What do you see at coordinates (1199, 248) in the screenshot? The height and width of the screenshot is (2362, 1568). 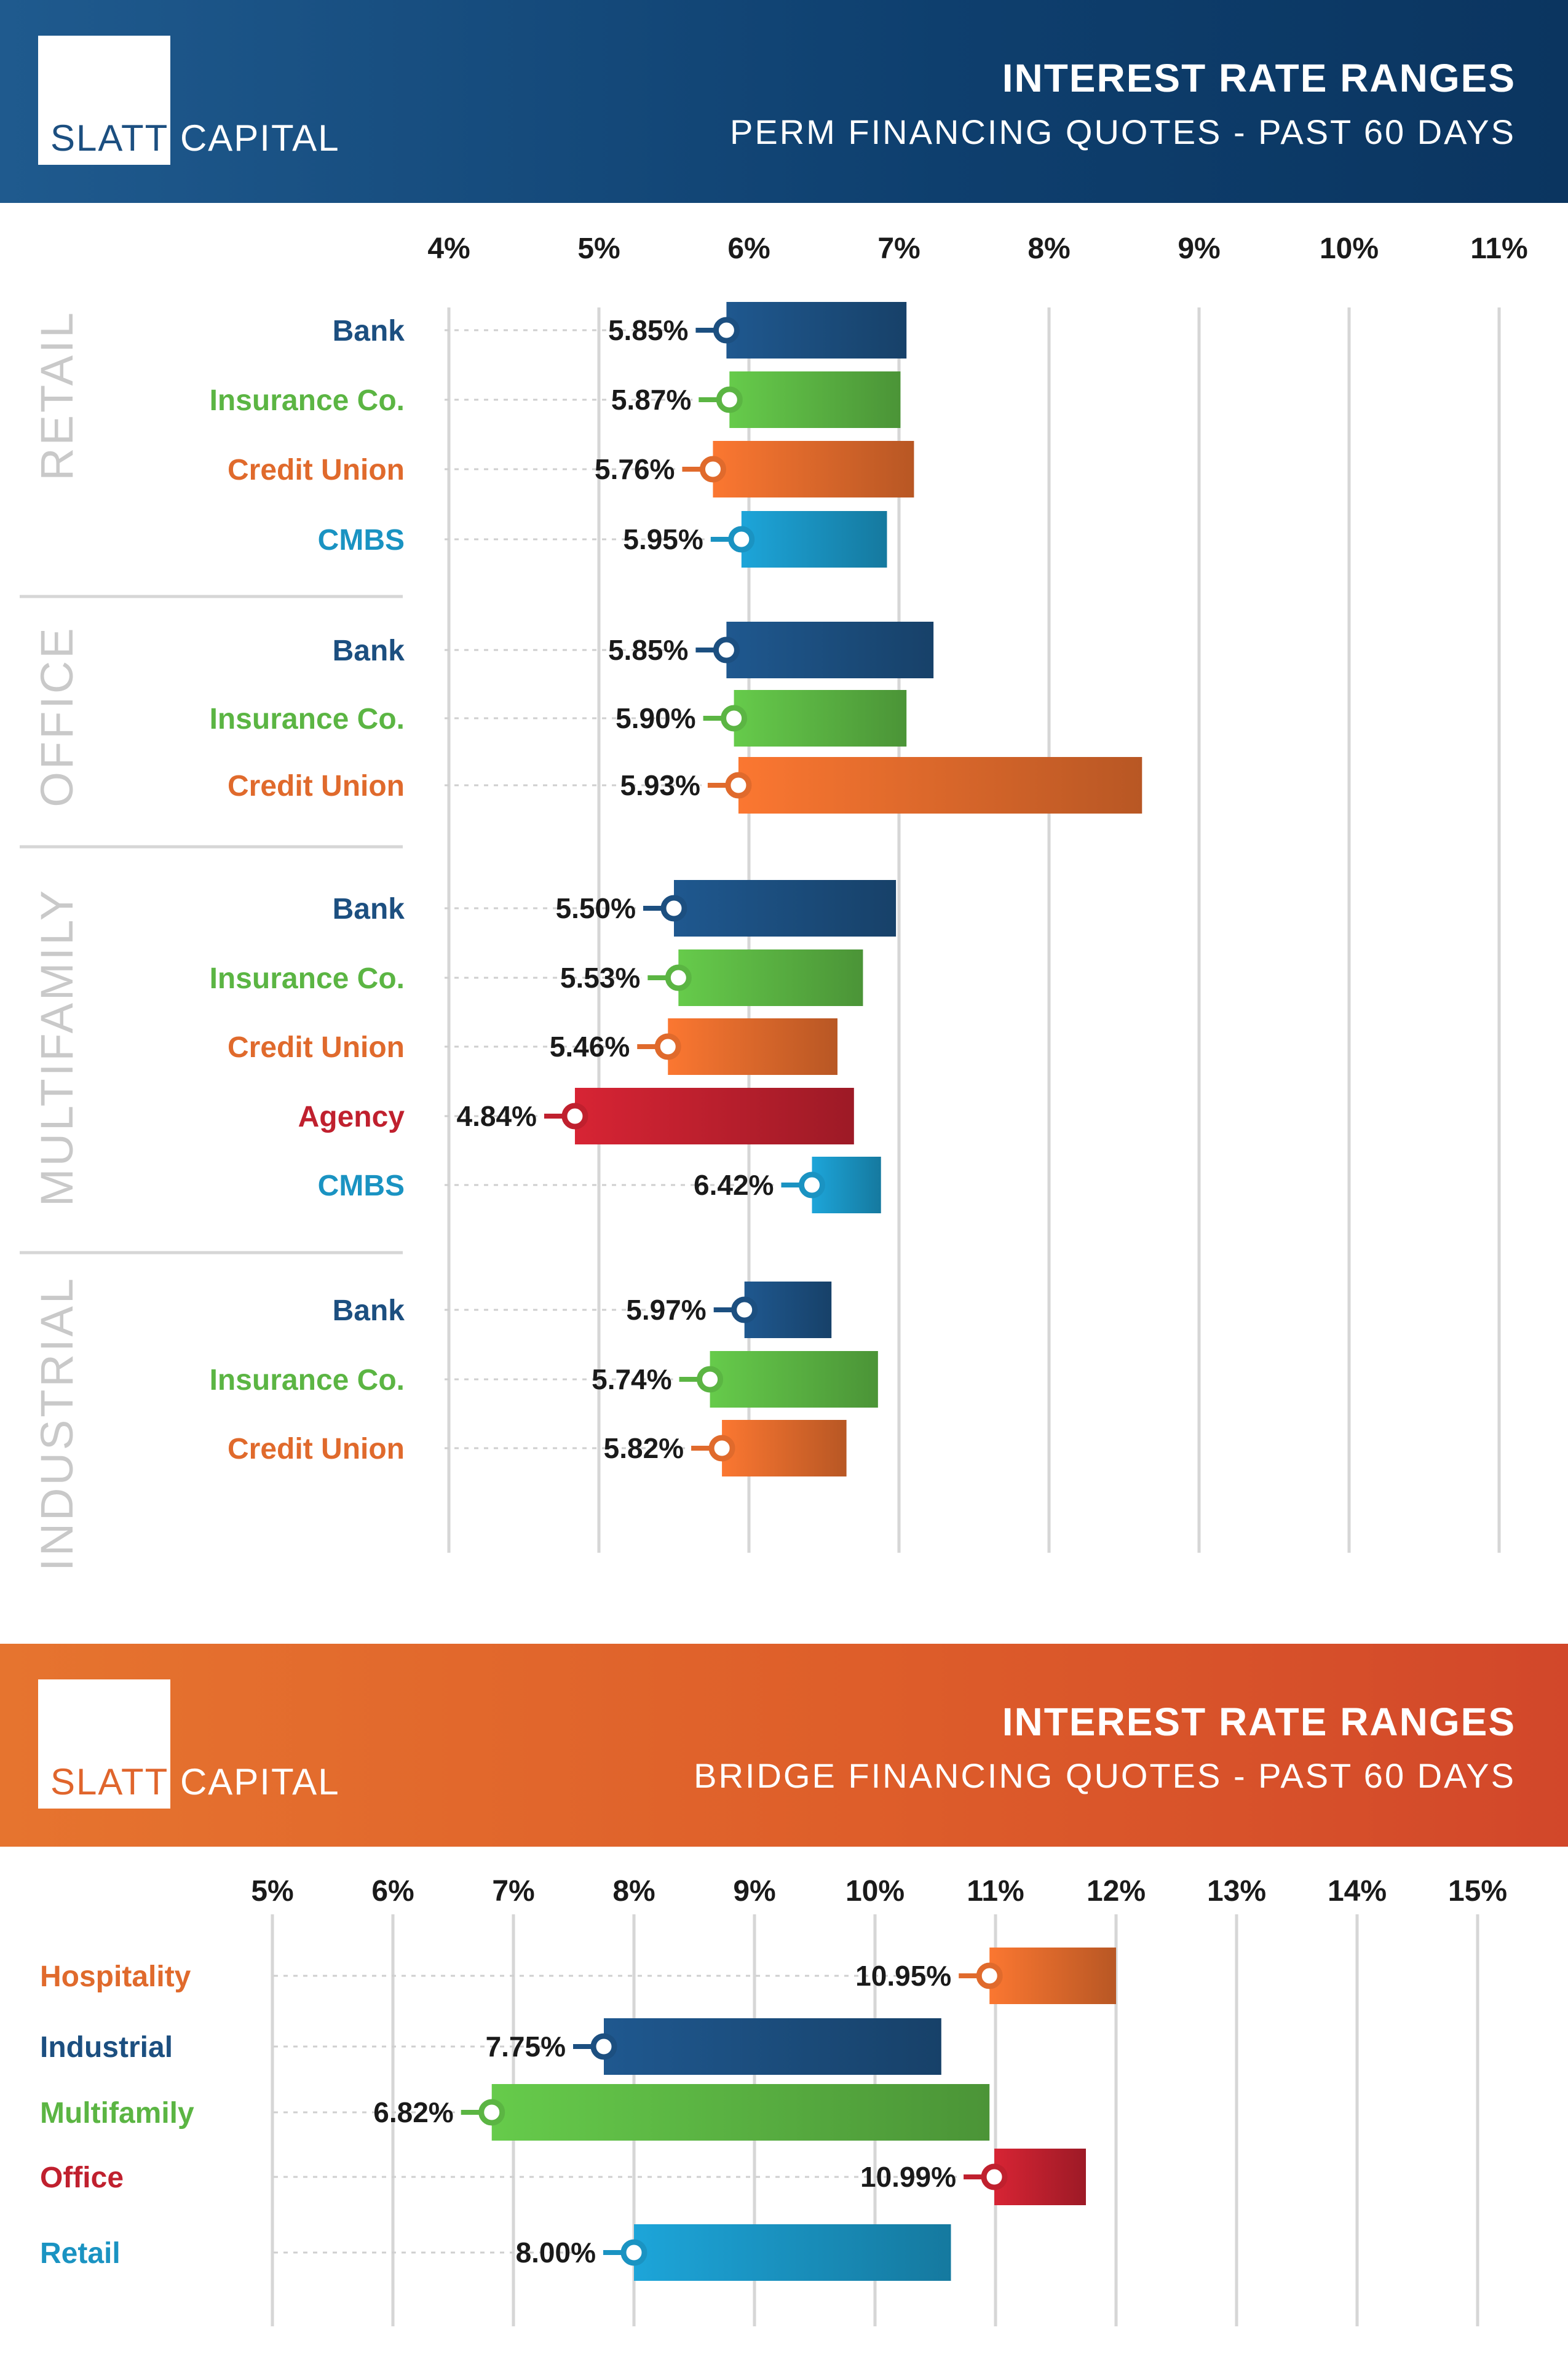 I see `x-tick-label: 9%` at bounding box center [1199, 248].